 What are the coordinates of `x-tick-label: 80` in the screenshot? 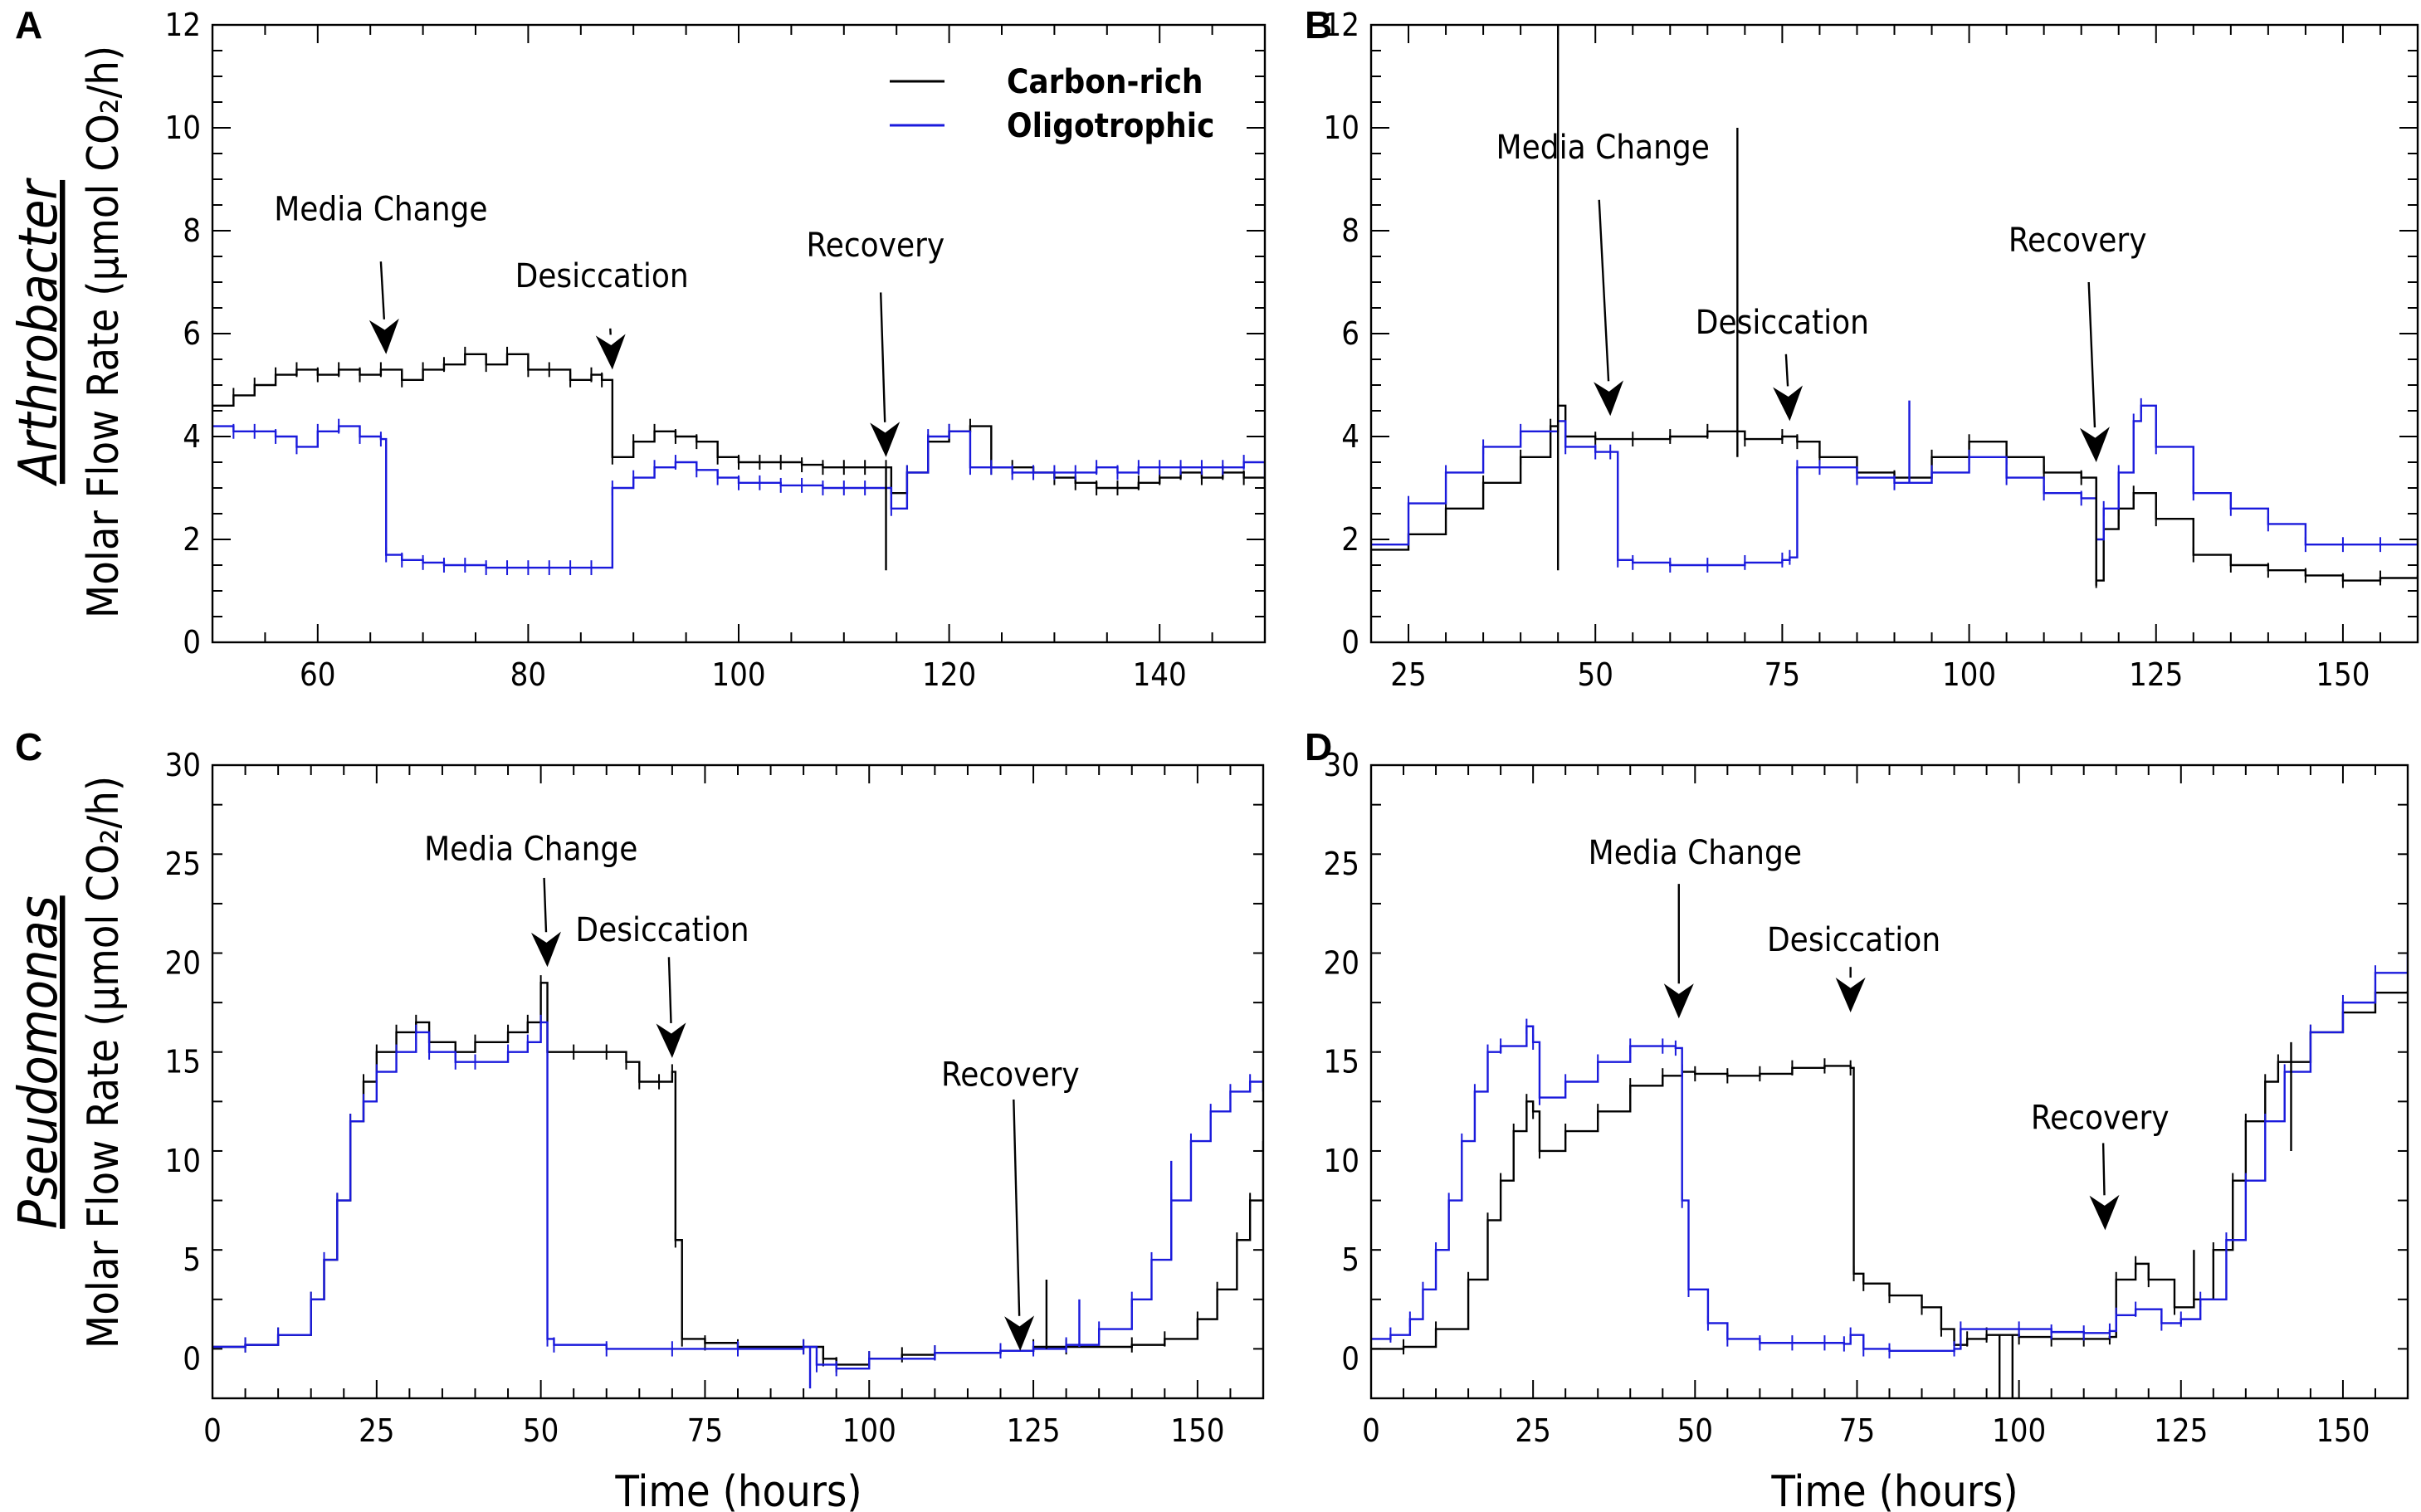 It's located at (528, 675).